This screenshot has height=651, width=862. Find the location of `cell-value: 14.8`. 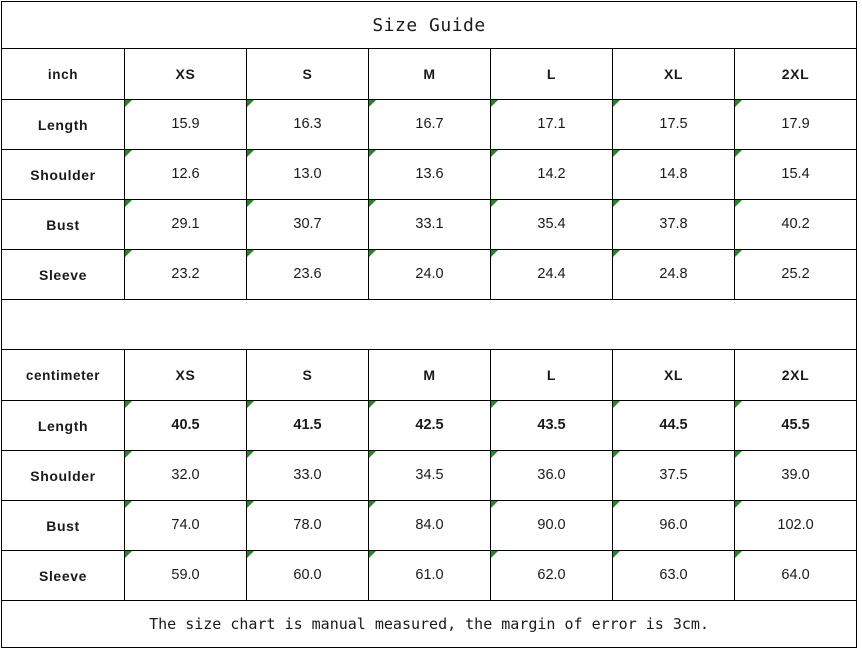

cell-value: 14.8 is located at coordinates (673, 174).